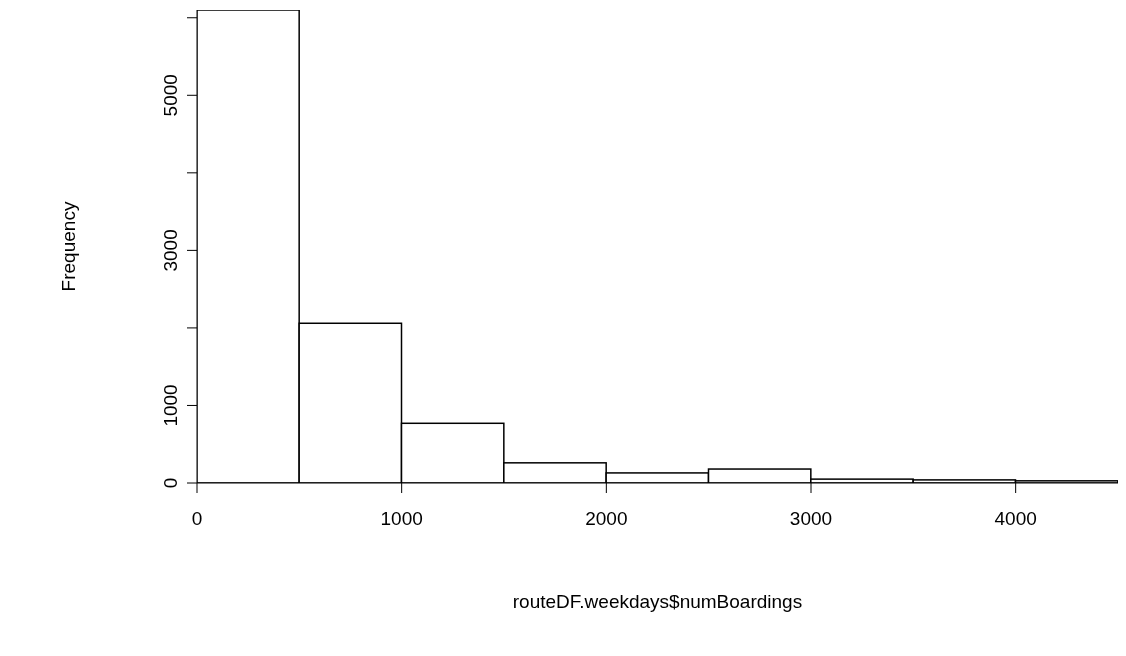 The image size is (1126, 656). Describe the element at coordinates (170, 405) in the screenshot. I see `y-tick-label: 1000` at that location.